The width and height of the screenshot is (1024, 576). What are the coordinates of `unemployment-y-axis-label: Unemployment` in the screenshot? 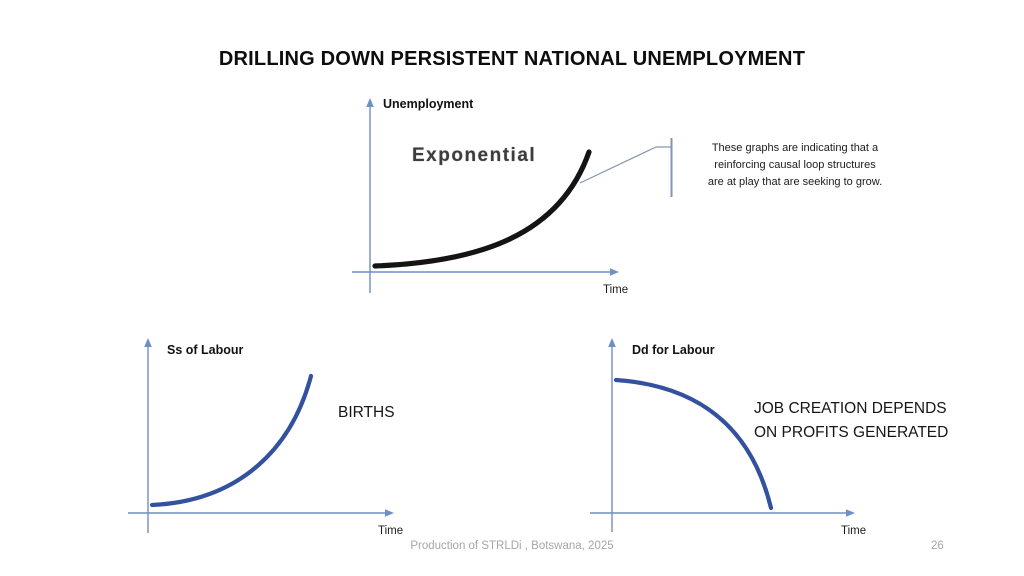 It's located at (428, 104).